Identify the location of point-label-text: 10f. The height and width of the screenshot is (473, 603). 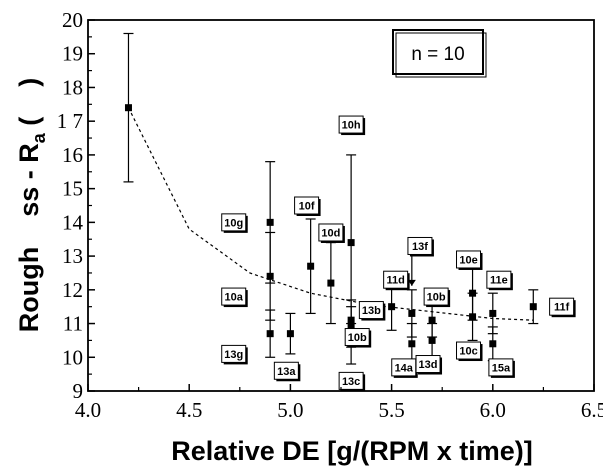
(307, 207).